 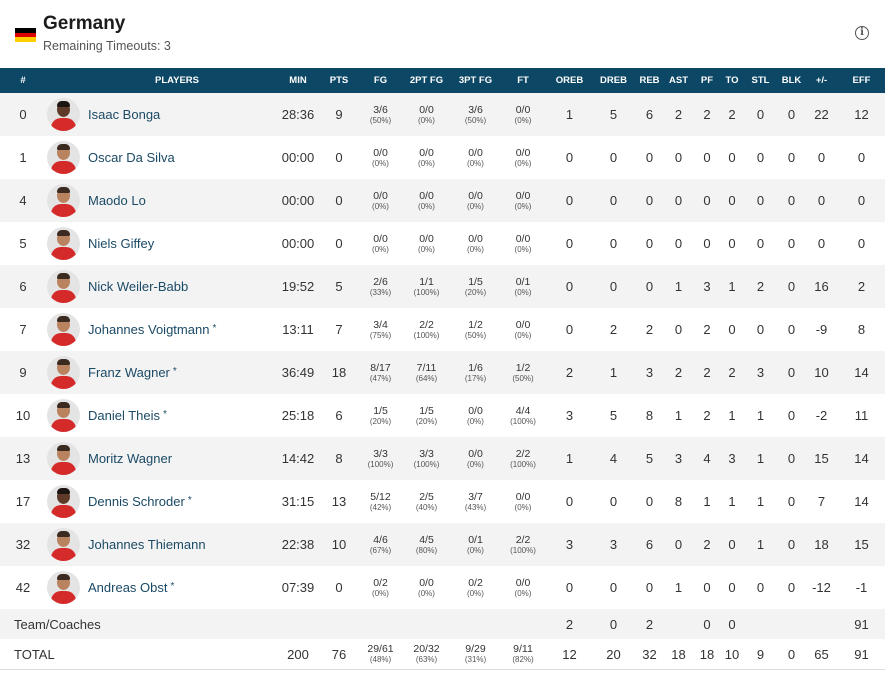 I want to click on three-point-fg-made-attempted: 0/0, so click(x=475, y=195).